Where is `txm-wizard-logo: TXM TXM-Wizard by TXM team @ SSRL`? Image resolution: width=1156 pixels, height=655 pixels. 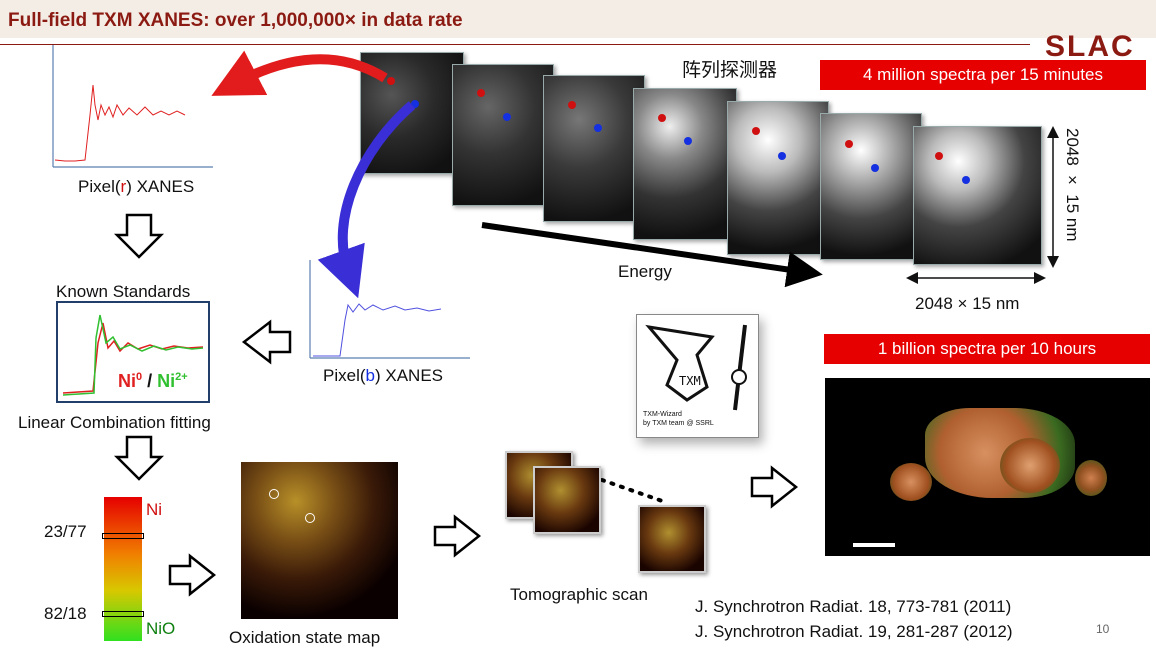 txm-wizard-logo: TXM TXM-Wizard by TXM team @ SSRL is located at coordinates (697, 376).